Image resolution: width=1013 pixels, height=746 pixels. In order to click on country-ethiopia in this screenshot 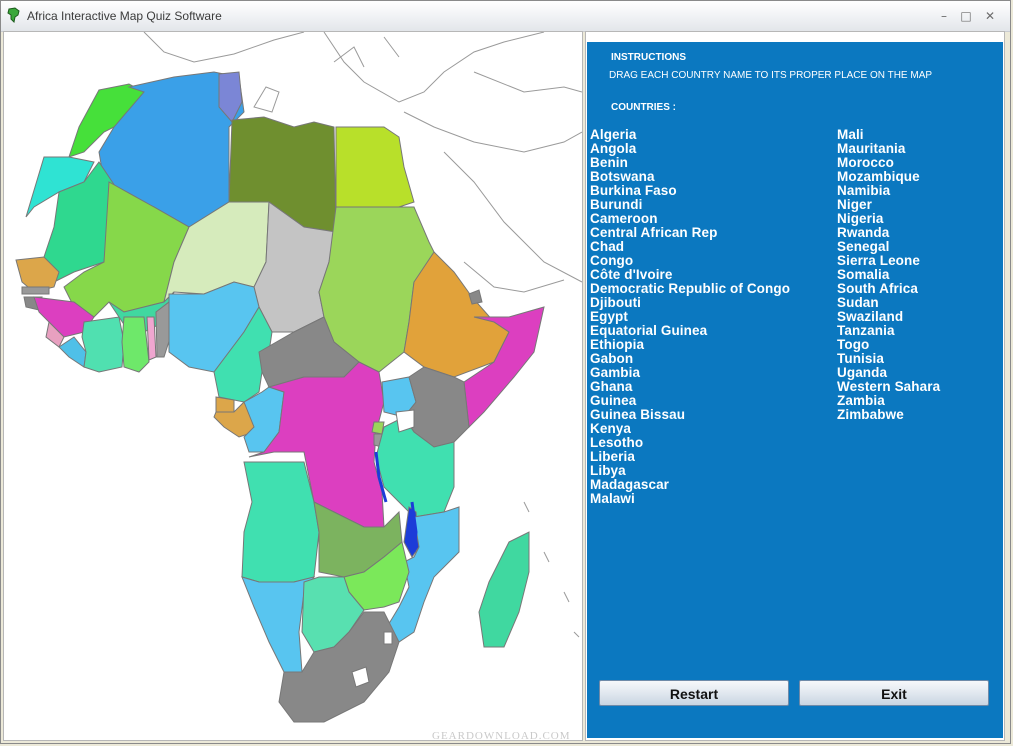, I will do `click(456, 314)`.